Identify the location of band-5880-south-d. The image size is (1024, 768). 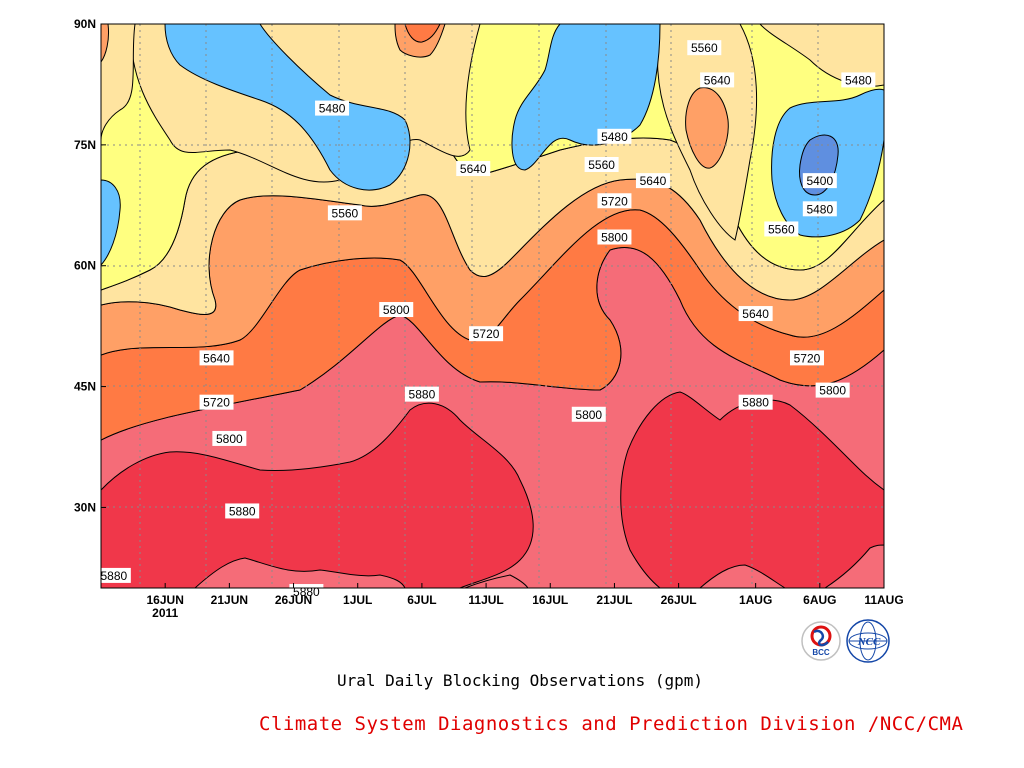
(854, 566).